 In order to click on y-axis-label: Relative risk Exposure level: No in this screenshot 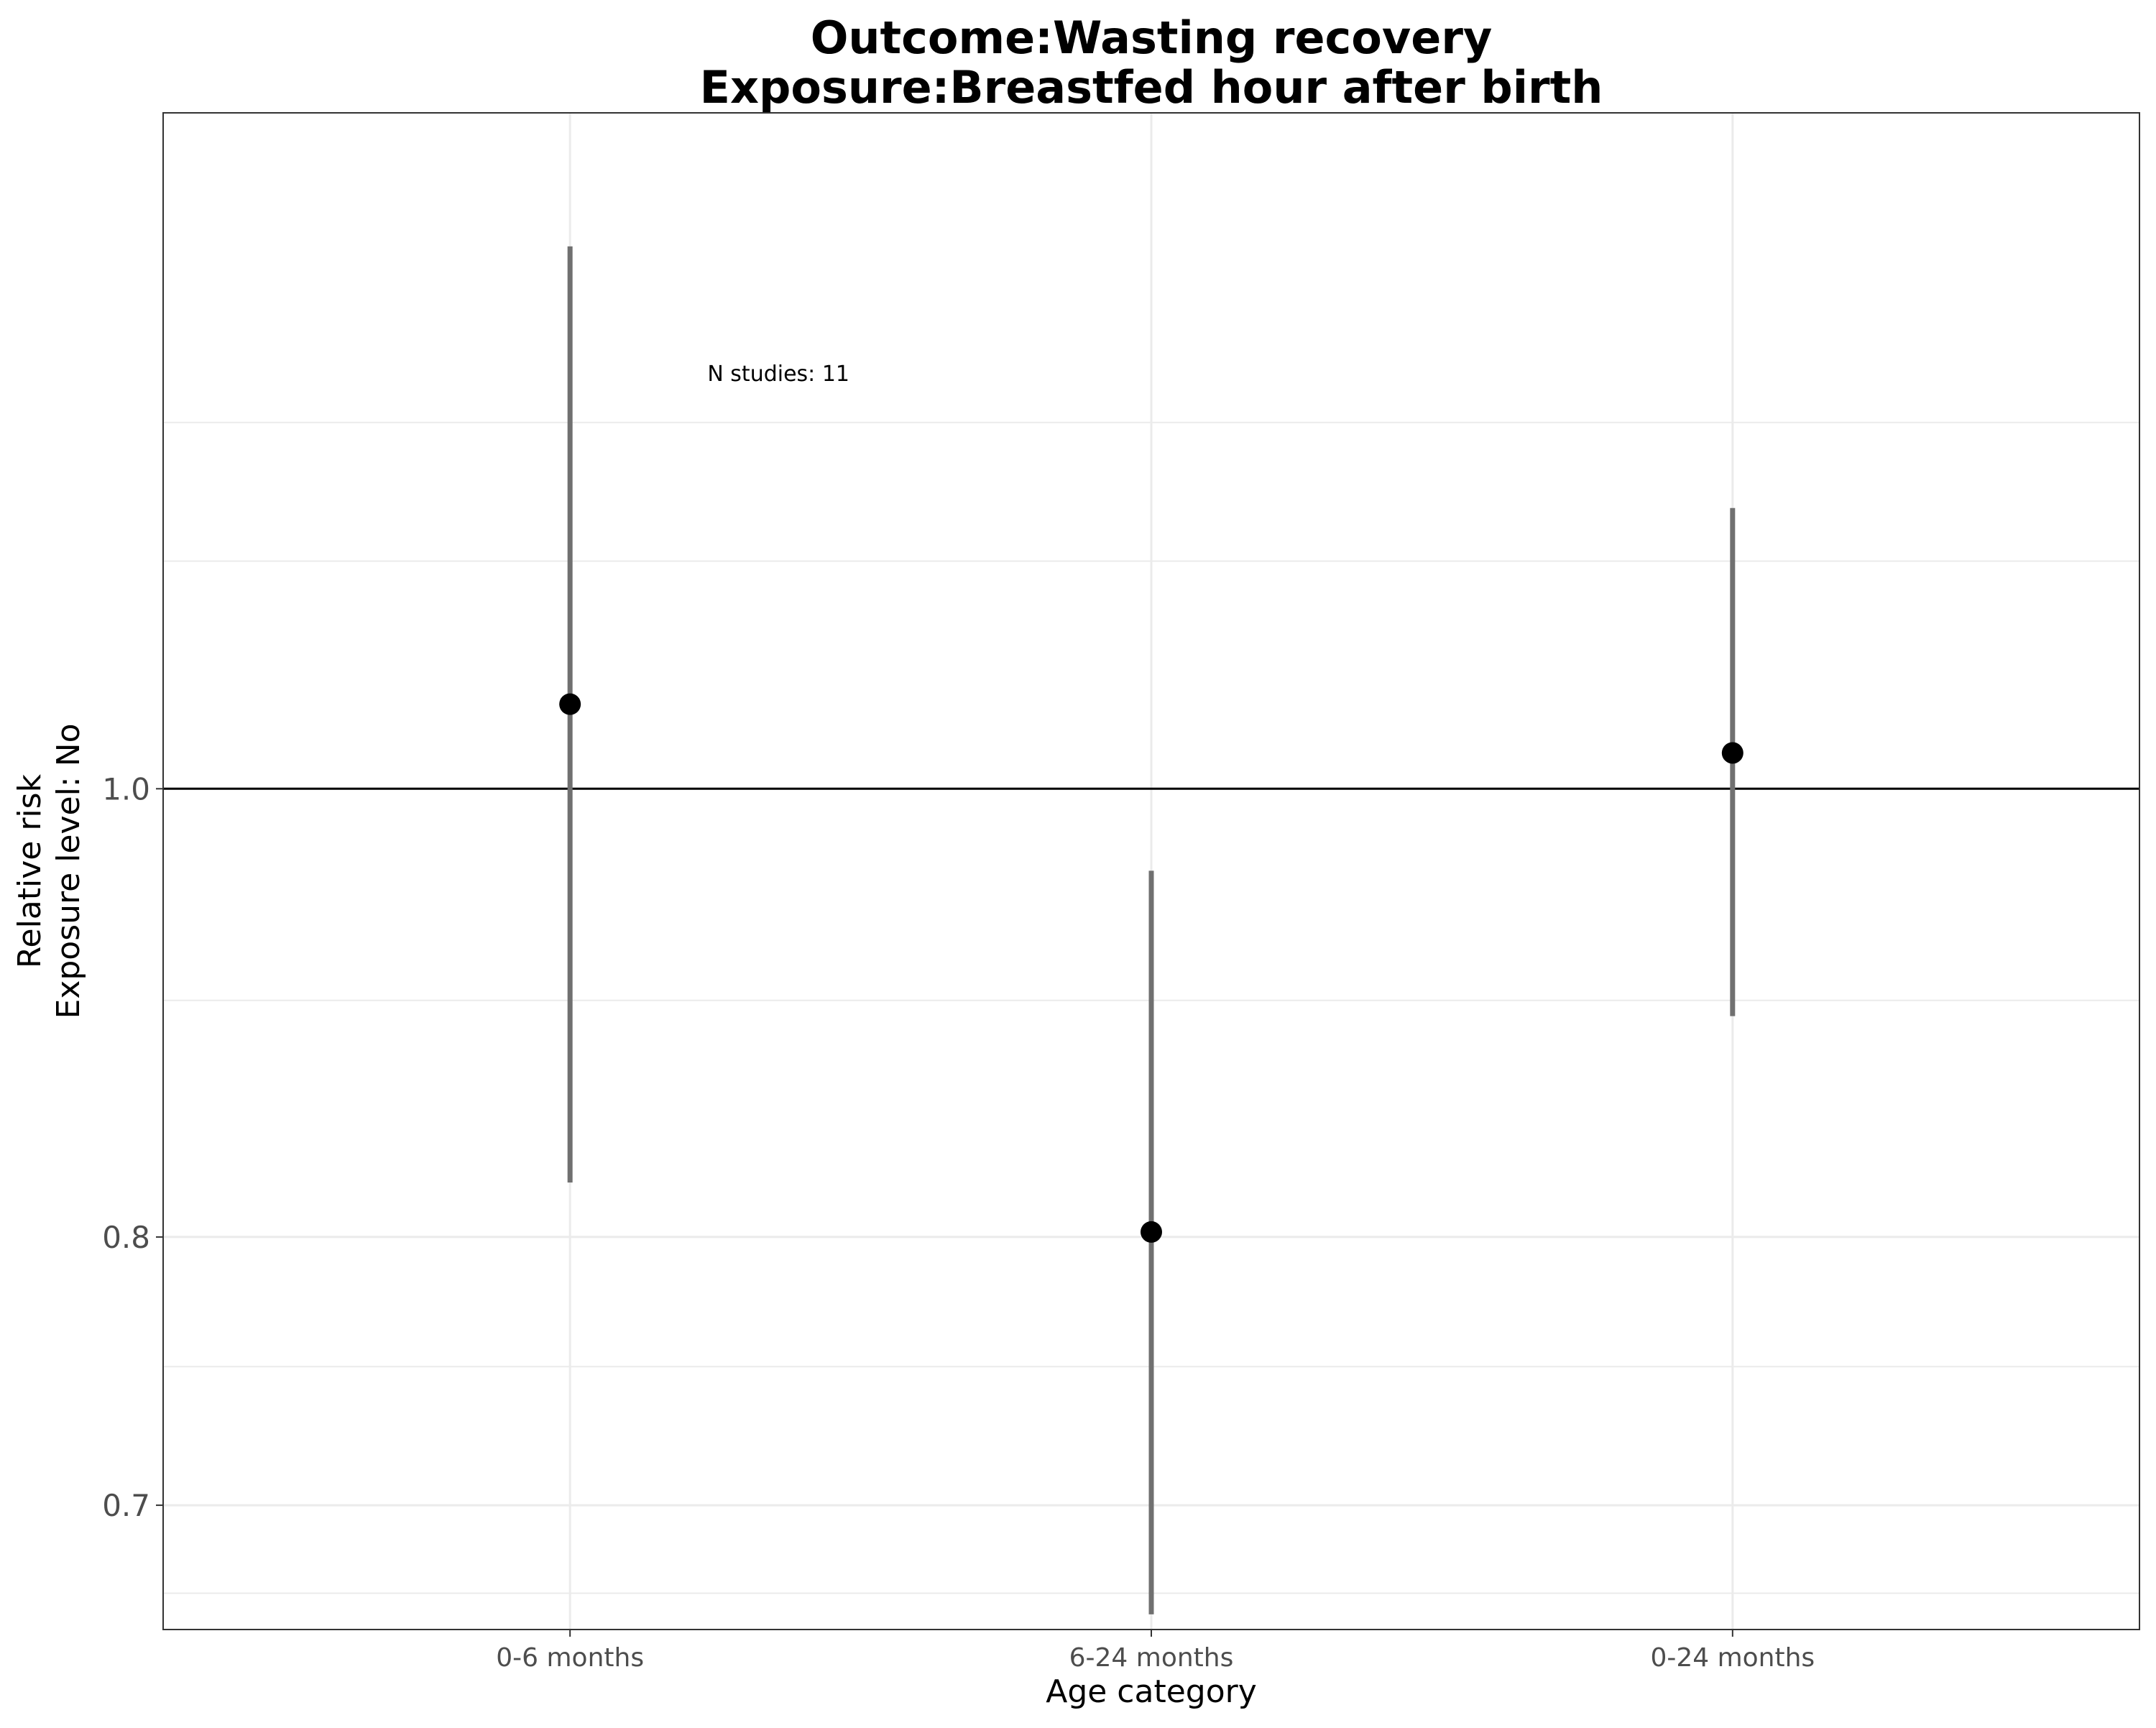, I will do `click(49, 872)`.